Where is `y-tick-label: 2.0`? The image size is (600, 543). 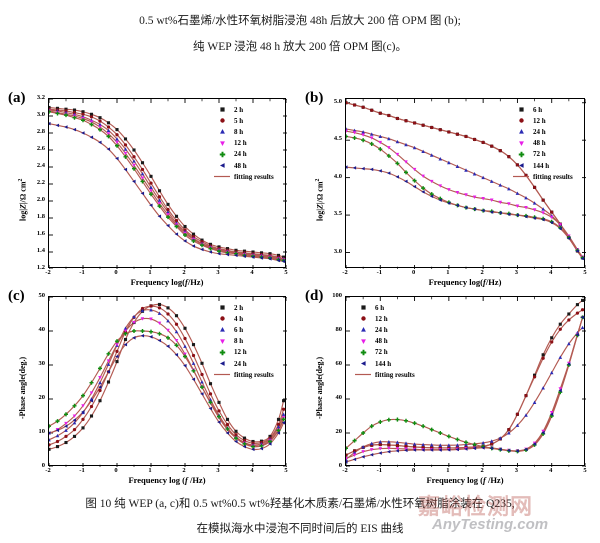
y-tick-label: 2.0 is located at coordinates (40, 199).